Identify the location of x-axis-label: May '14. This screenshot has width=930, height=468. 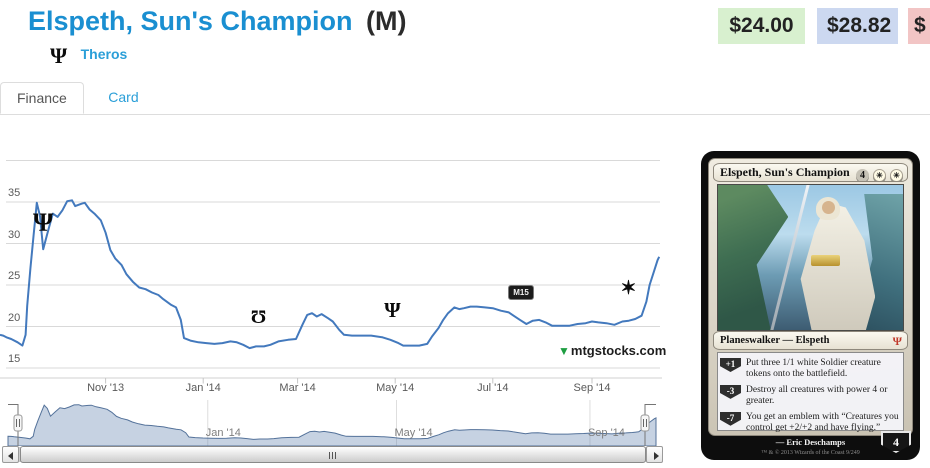
(395, 388).